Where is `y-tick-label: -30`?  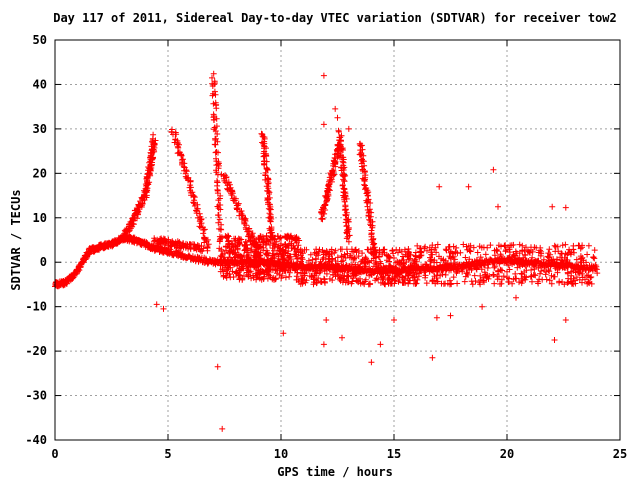
y-tick-label: -30 is located at coordinates (36, 396).